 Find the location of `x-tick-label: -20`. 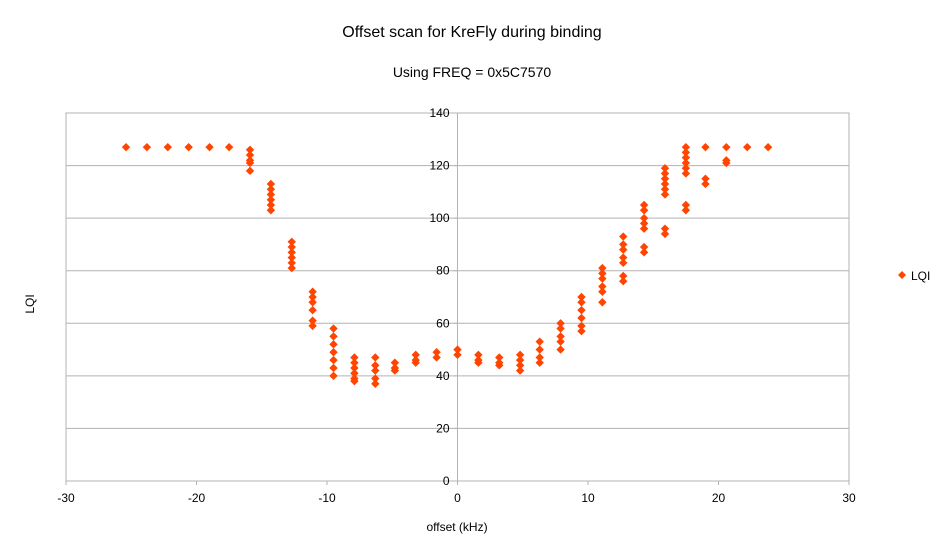

x-tick-label: -20 is located at coordinates (197, 498).